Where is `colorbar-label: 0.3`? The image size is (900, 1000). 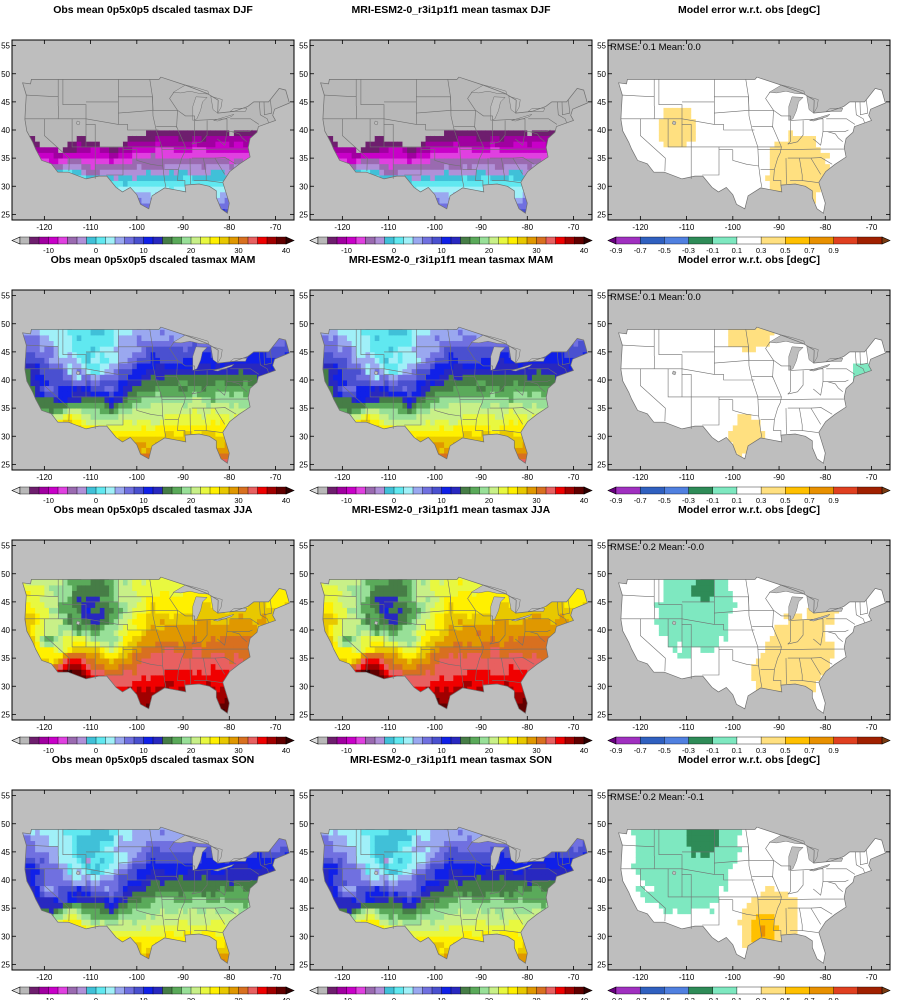
colorbar-label: 0.3 is located at coordinates (761, 250).